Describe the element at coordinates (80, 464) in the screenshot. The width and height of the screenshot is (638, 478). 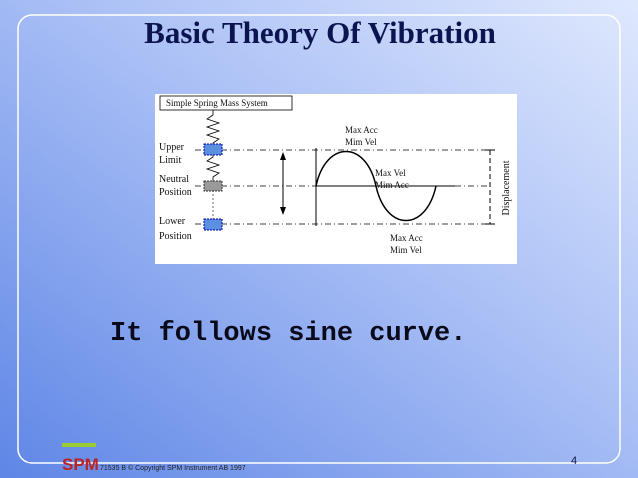
I see `logo-text: SPM` at that location.